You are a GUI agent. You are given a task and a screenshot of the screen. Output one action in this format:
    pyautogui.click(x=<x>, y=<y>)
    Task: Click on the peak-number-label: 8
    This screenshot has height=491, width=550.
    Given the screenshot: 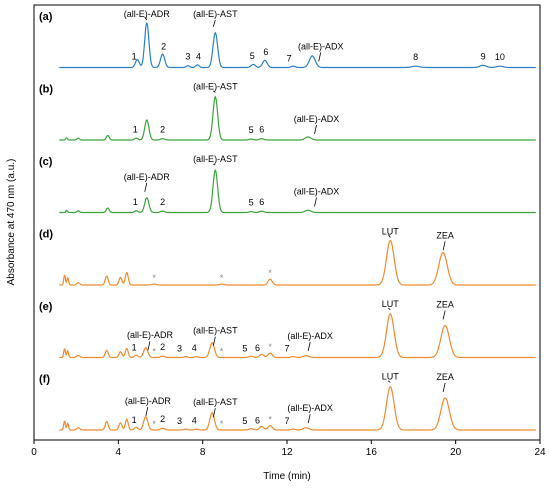 What is the action you would take?
    pyautogui.click(x=415, y=57)
    